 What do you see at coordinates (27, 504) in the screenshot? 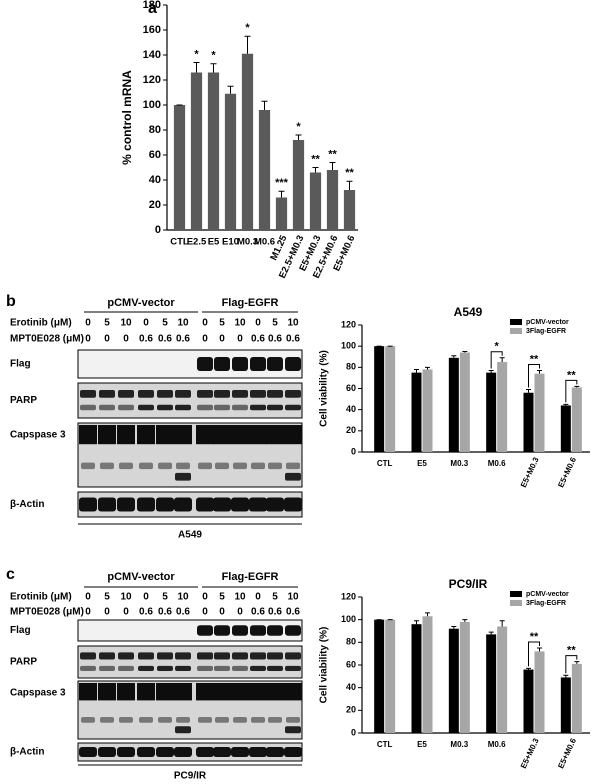
I see `band-label: β-Actin` at bounding box center [27, 504].